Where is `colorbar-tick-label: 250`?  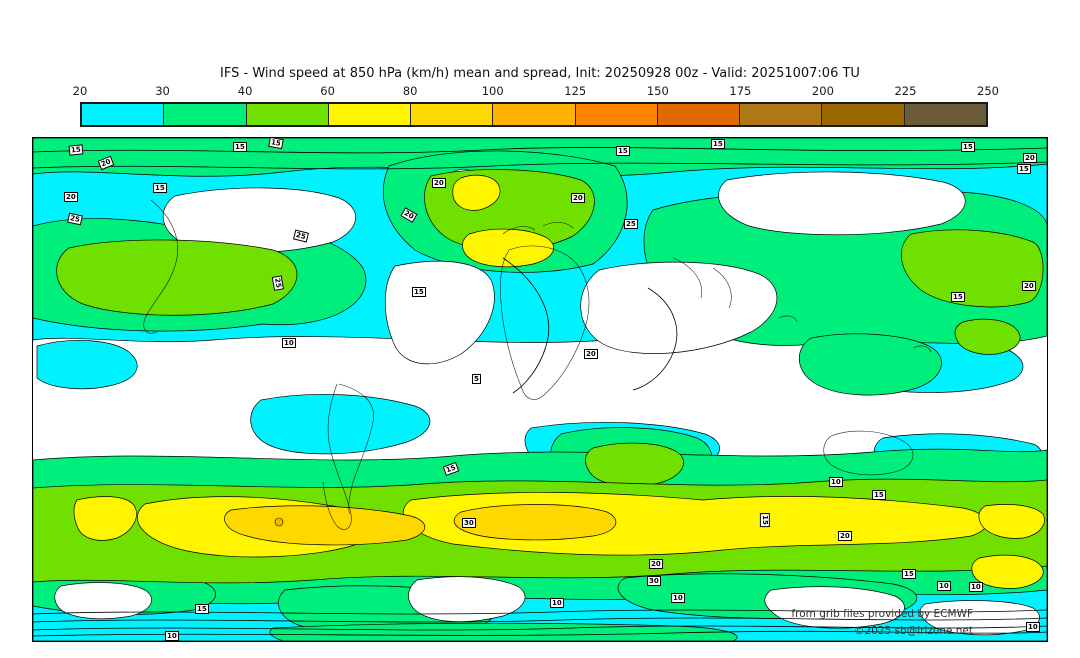
colorbar-tick-label: 250 is located at coordinates (988, 91).